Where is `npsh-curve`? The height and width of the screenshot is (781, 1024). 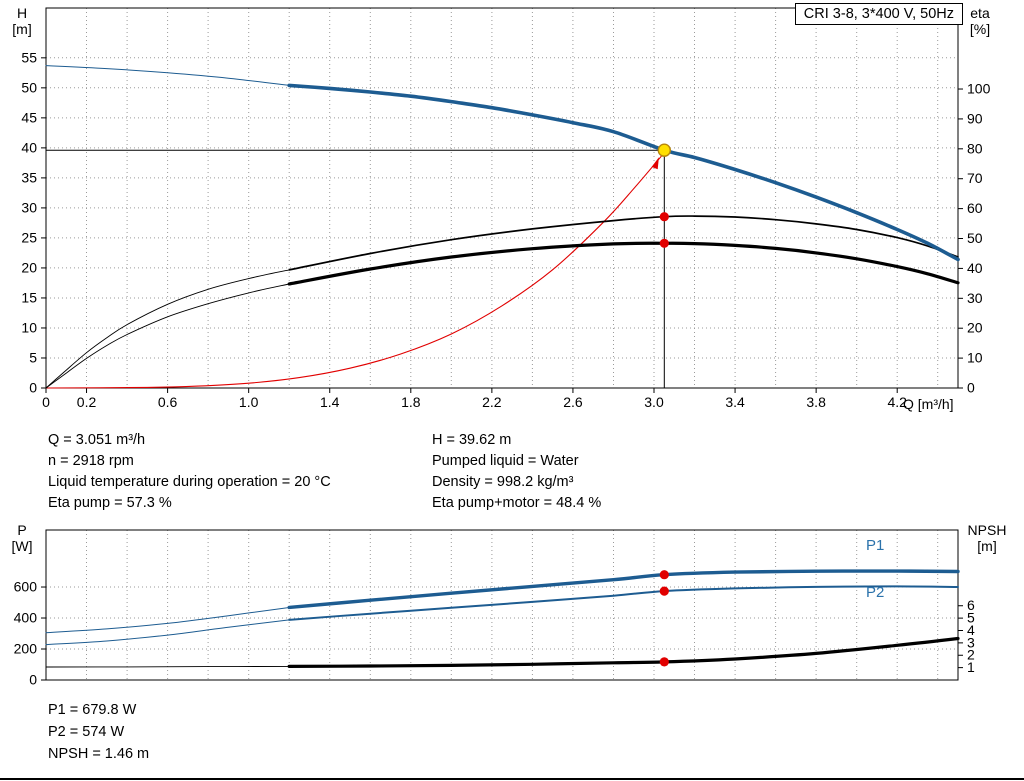
npsh-curve is located at coordinates (623, 652).